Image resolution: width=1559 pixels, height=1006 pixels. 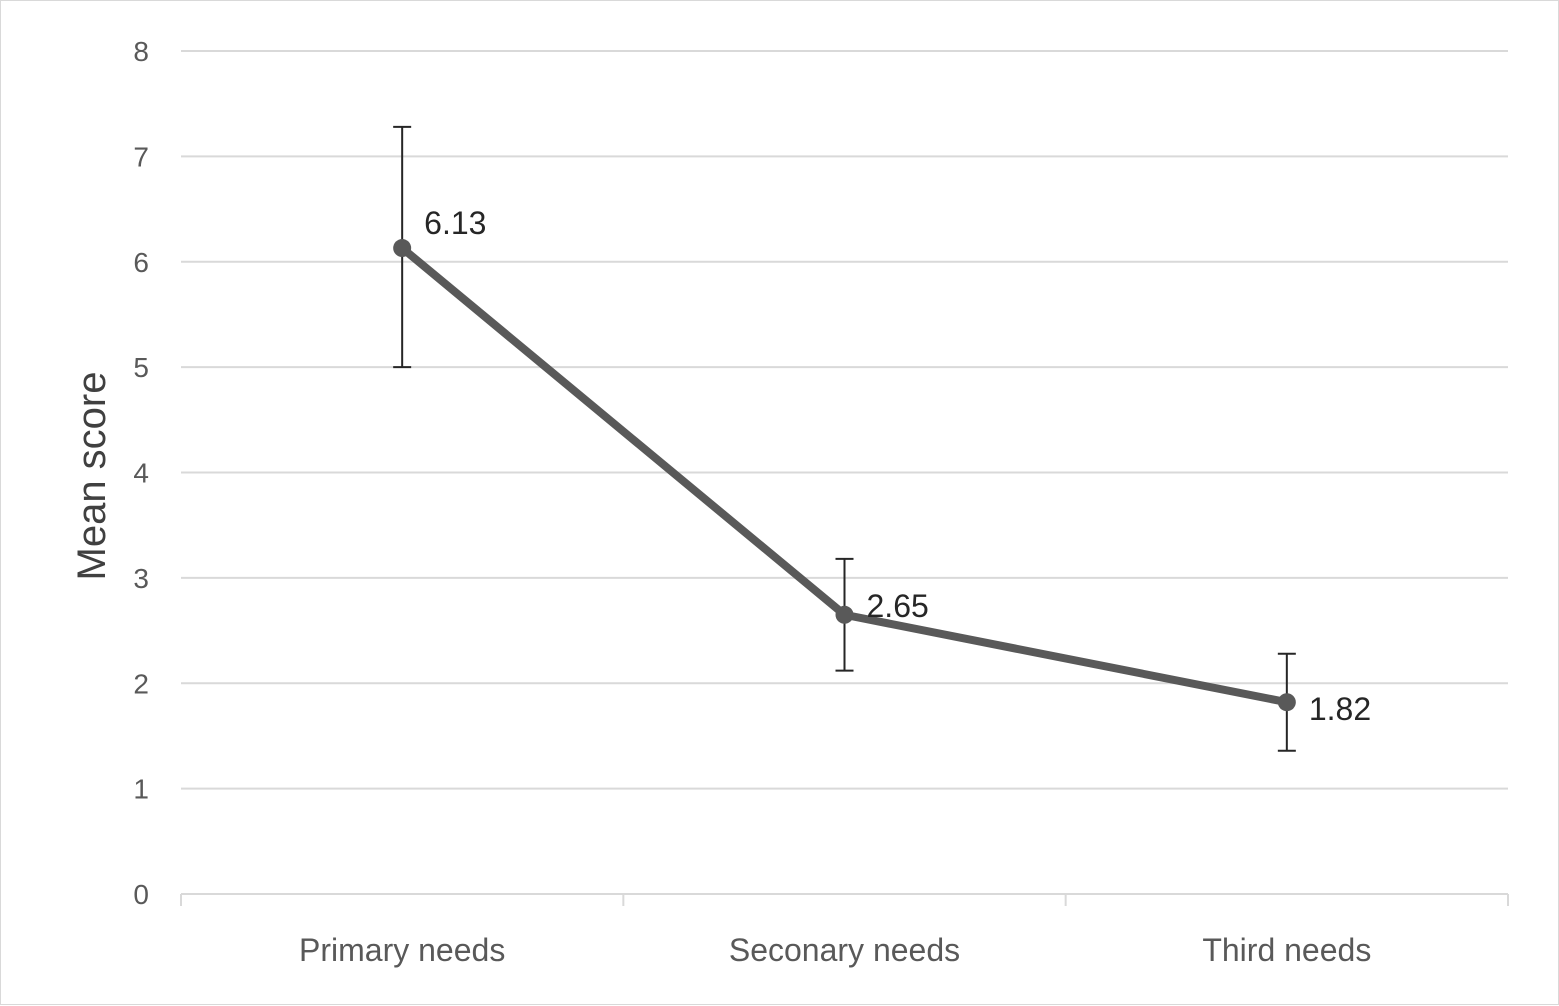 What do you see at coordinates (844, 950) in the screenshot?
I see `x-category-label: Seconary needs` at bounding box center [844, 950].